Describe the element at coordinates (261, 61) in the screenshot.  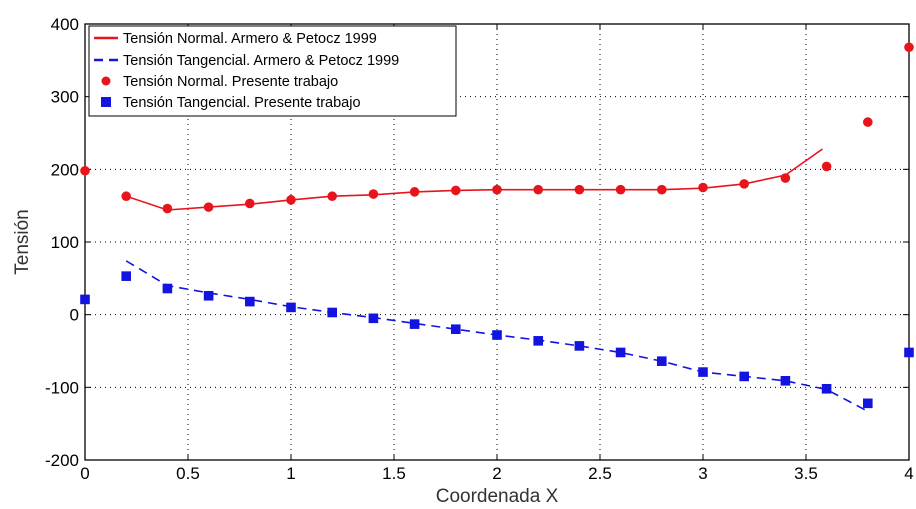
I see `legend-label: Tensión Tangencial. Armero & Petocz 1999` at that location.